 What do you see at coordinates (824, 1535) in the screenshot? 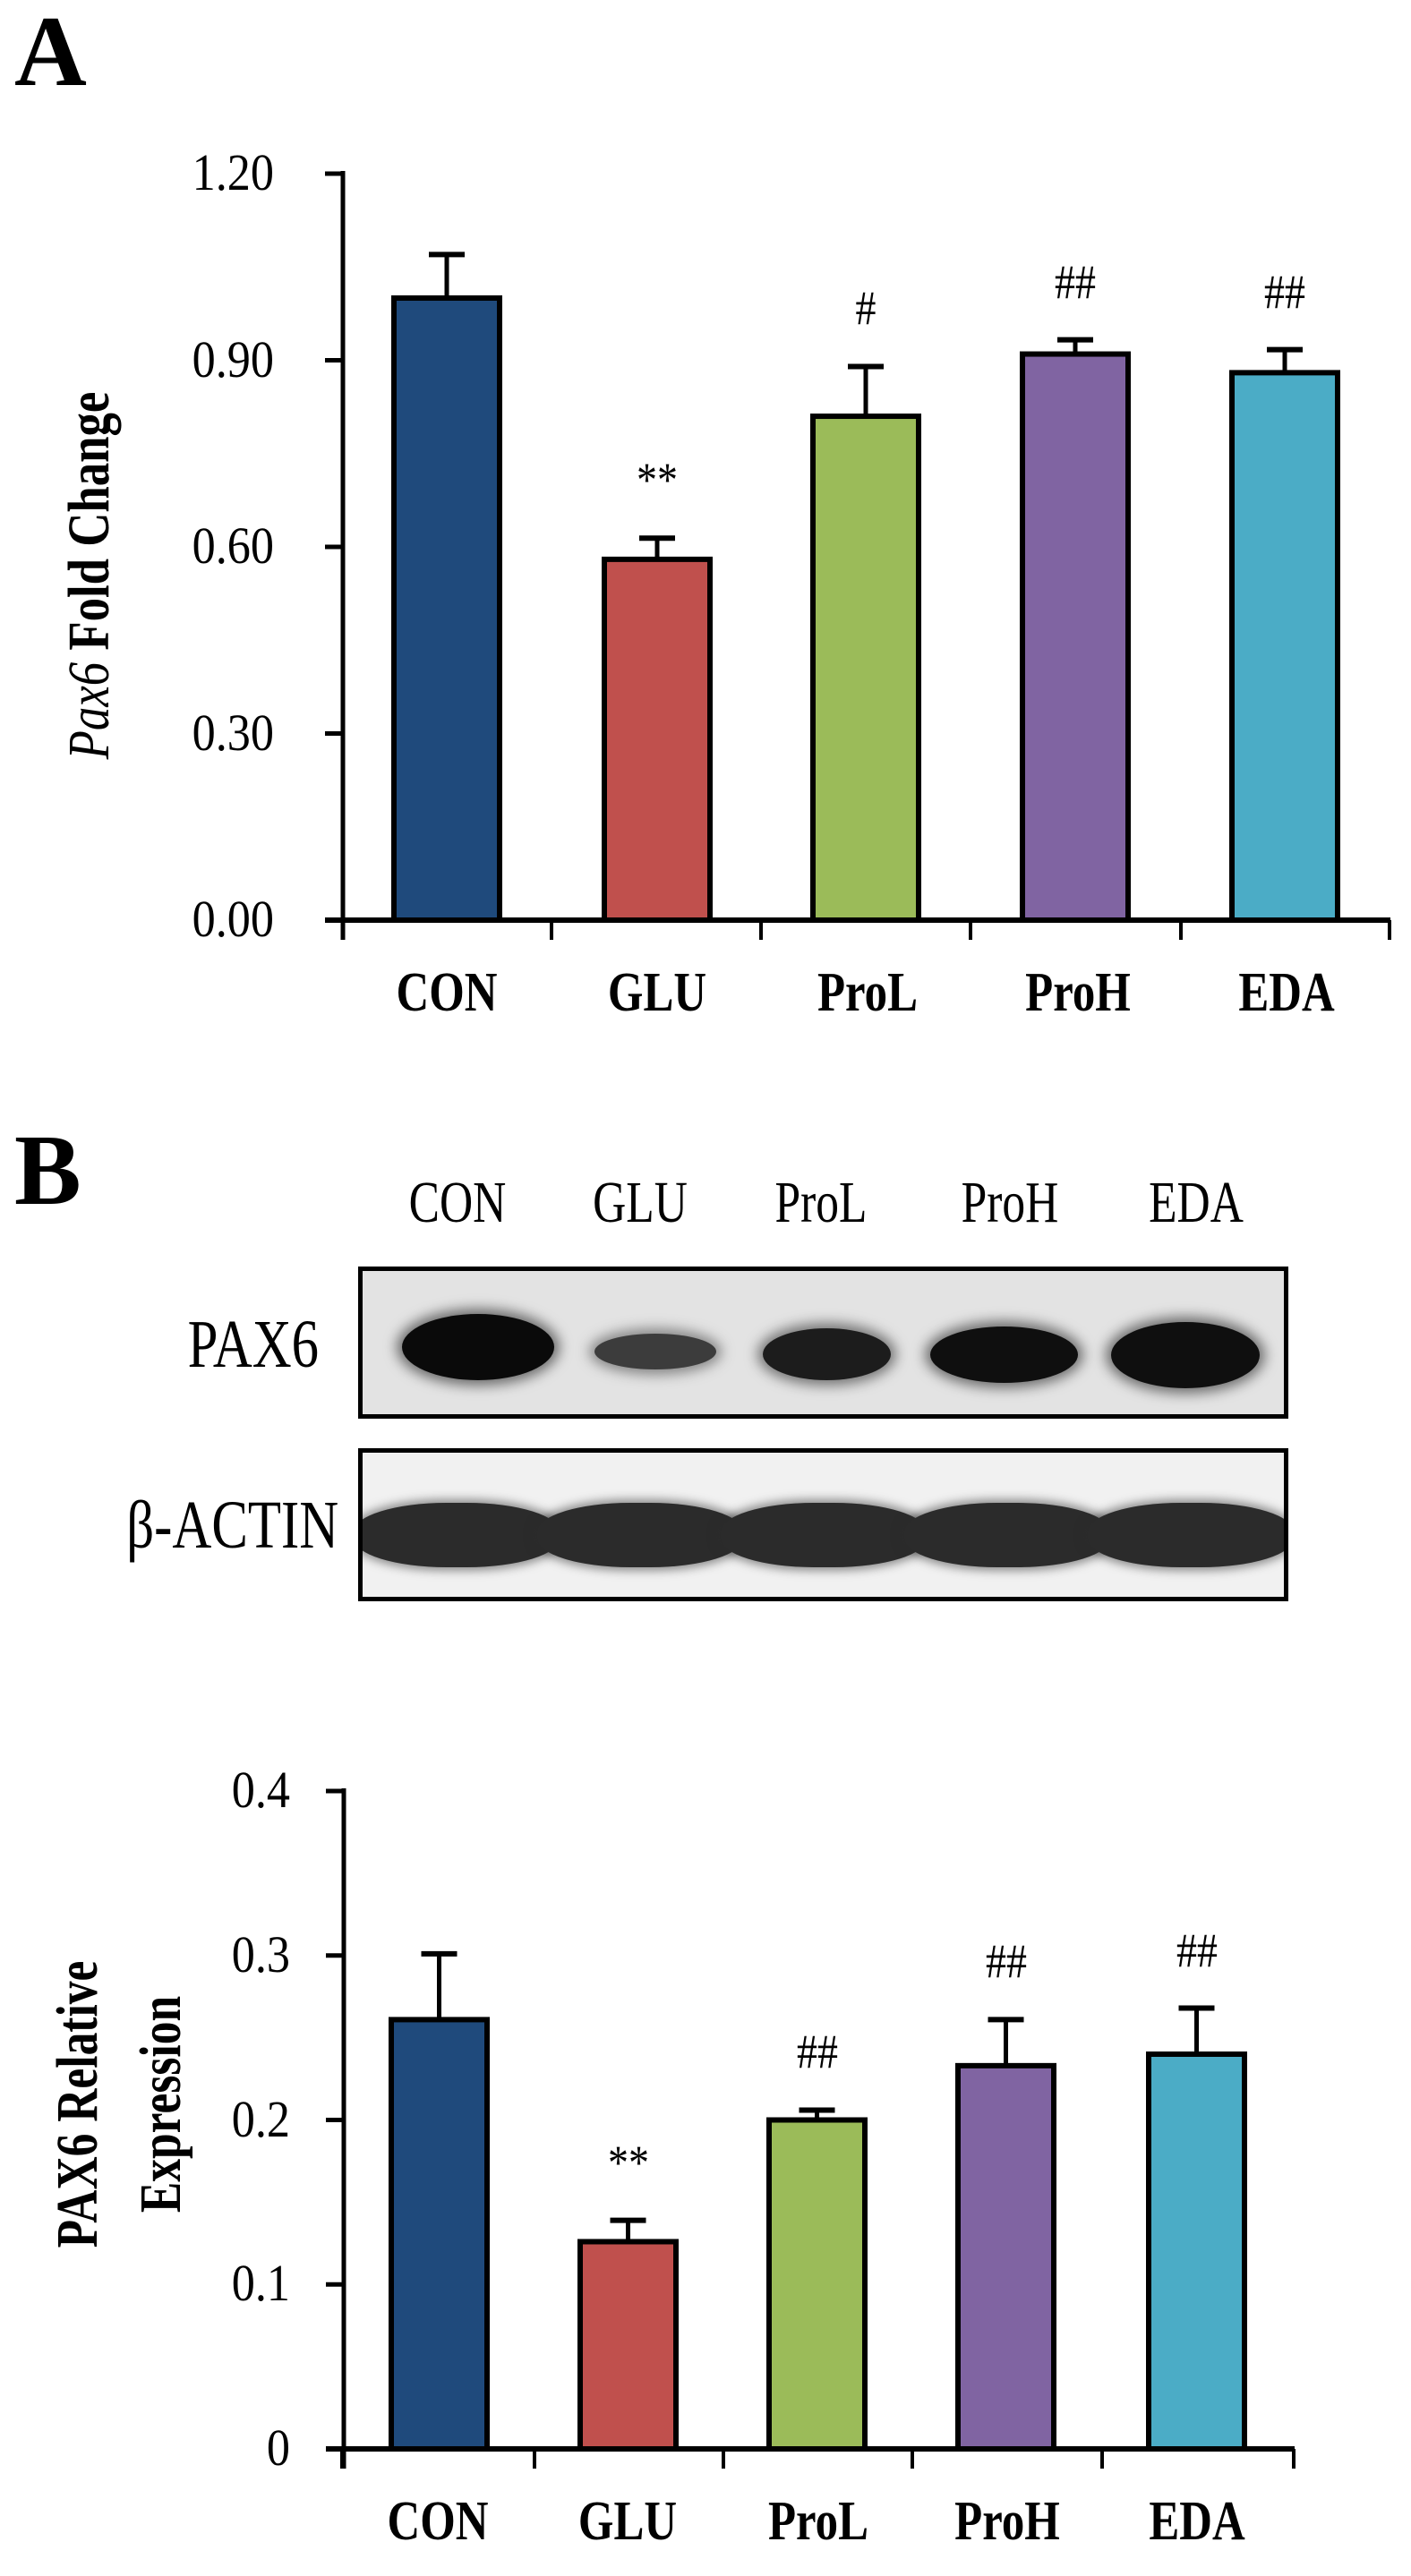
I see `band-actin-prol` at bounding box center [824, 1535].